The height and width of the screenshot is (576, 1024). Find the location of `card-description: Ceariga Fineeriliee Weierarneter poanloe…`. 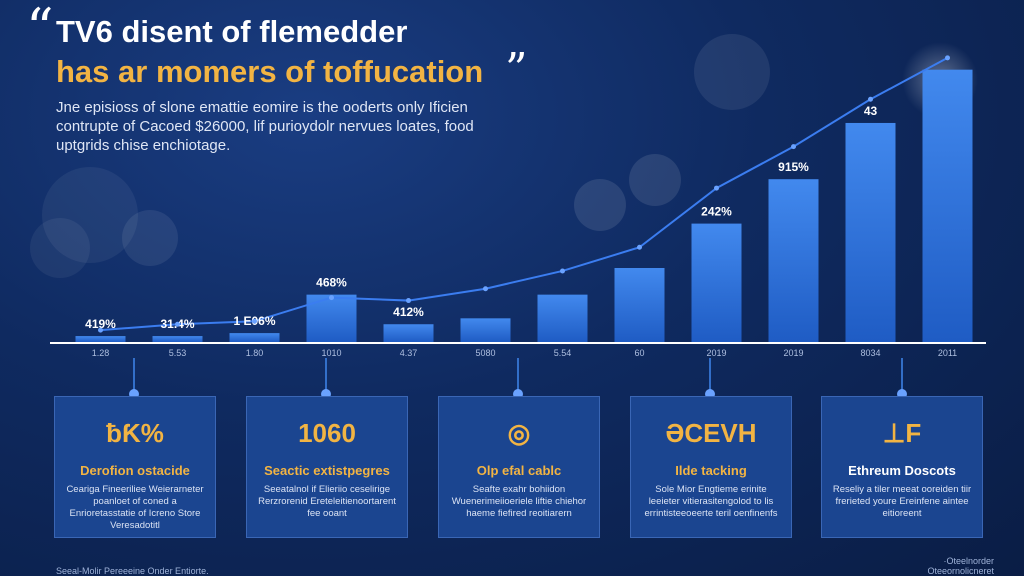

card-description: Ceariga Fineeriliee Weierarneter poanloe… is located at coordinates (135, 507).